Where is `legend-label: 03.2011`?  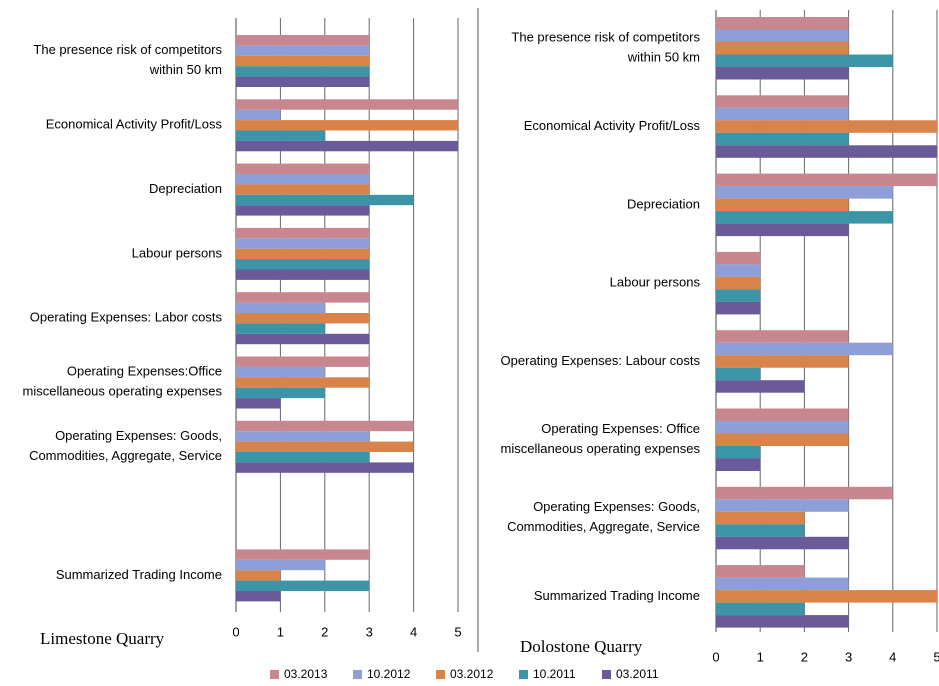 legend-label: 03.2011 is located at coordinates (637, 674).